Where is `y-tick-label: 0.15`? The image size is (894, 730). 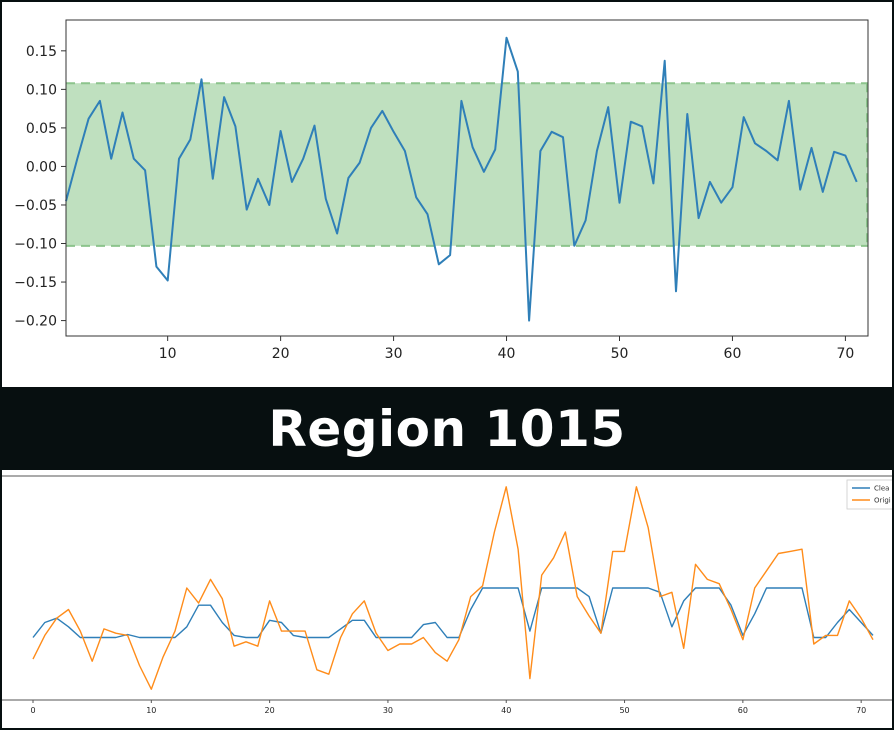 y-tick-label: 0.15 is located at coordinates (41, 52).